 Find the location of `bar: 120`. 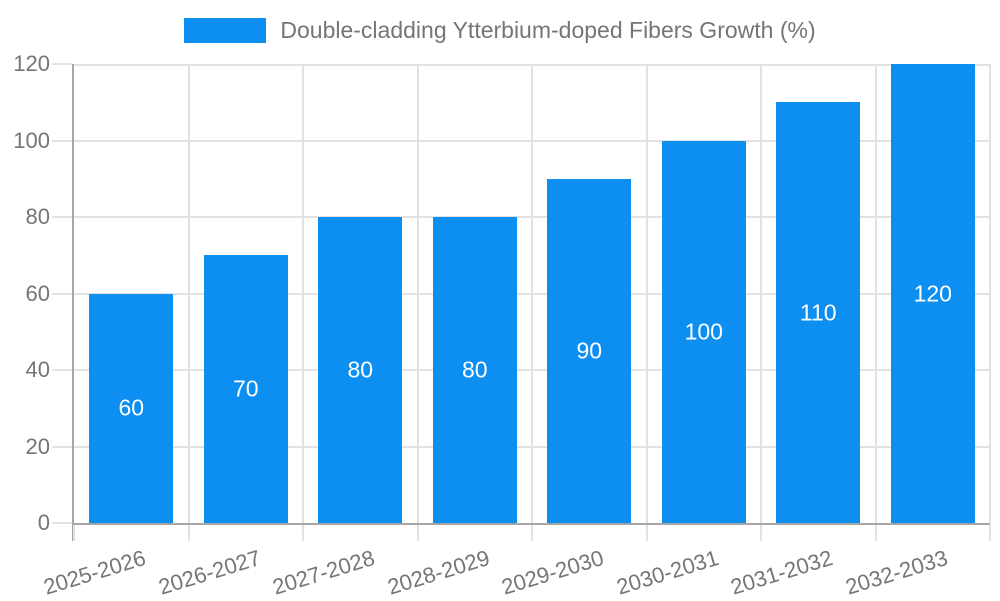

bar: 120 is located at coordinates (932, 293).